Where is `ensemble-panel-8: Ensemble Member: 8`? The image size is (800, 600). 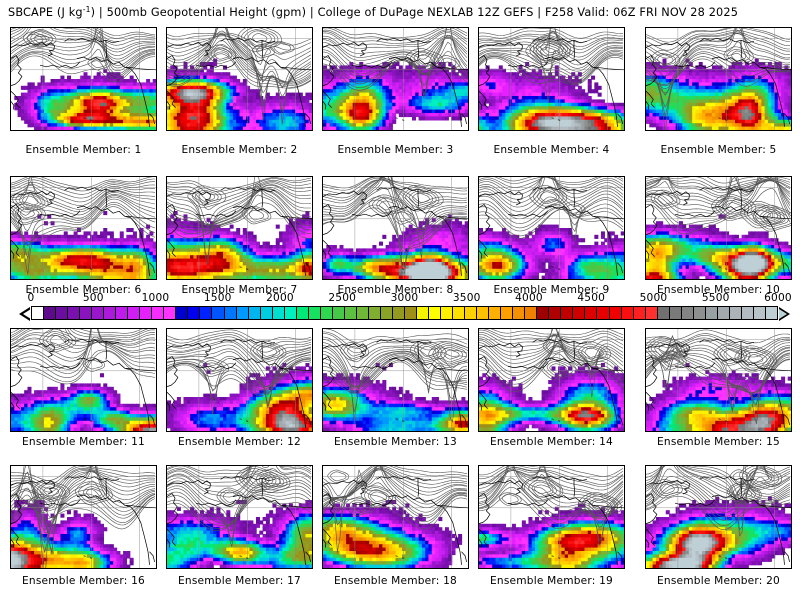
ensemble-panel-8: Ensemble Member: 8 is located at coordinates (395, 238).